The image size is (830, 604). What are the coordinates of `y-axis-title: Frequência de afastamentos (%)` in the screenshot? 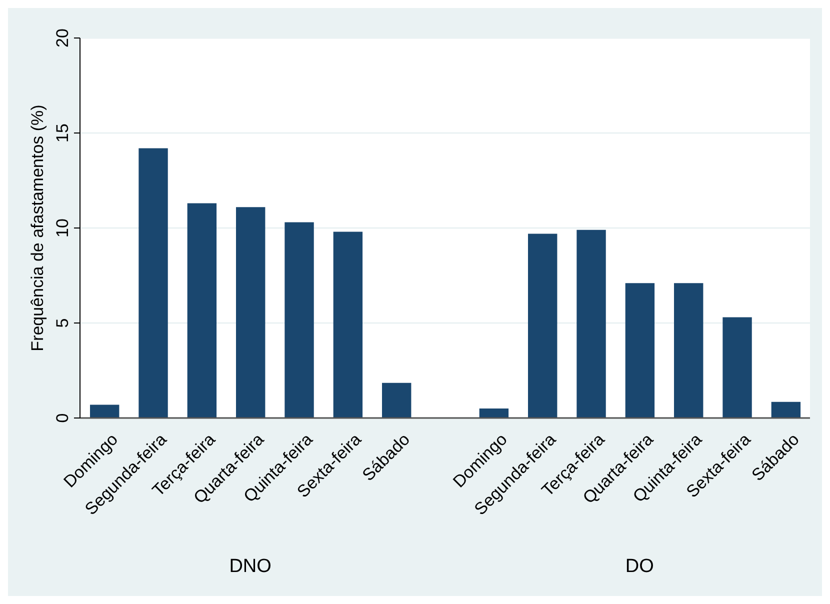 It's located at (38, 228).